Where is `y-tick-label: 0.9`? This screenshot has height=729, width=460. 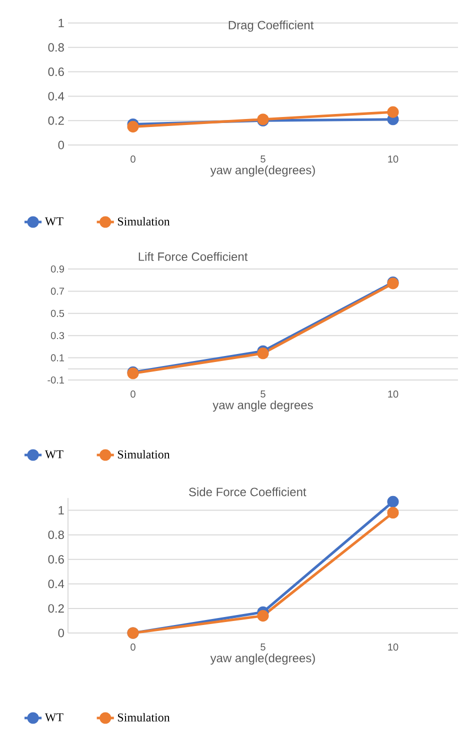
y-tick-label: 0.9 is located at coordinates (57, 269).